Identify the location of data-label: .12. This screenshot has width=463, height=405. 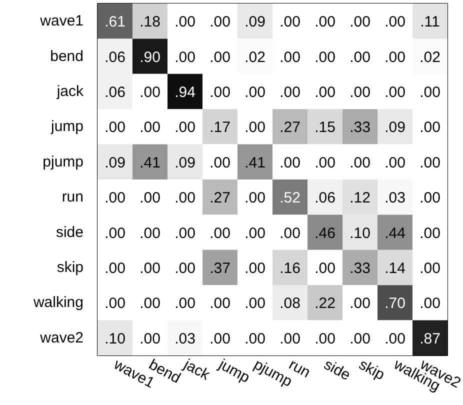
(360, 198).